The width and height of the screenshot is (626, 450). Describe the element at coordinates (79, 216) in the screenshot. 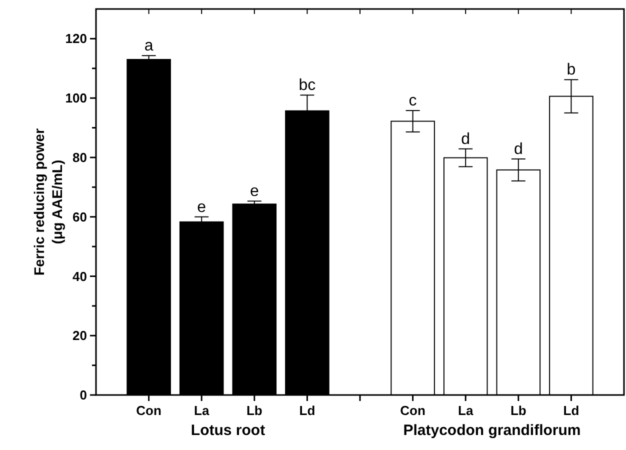

I see `y-tick-label: 60` at that location.